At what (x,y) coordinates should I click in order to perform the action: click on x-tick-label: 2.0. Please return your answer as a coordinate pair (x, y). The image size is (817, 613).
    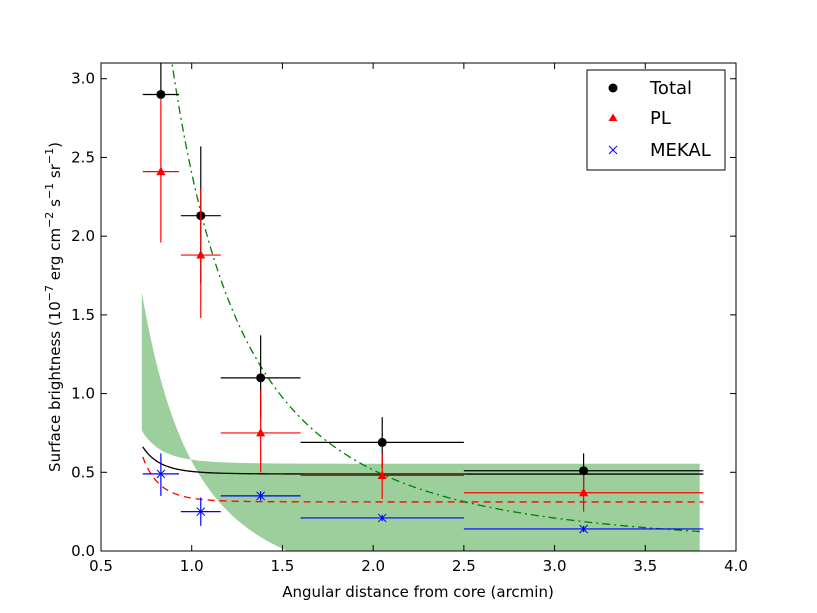
    Looking at the image, I should click on (373, 566).